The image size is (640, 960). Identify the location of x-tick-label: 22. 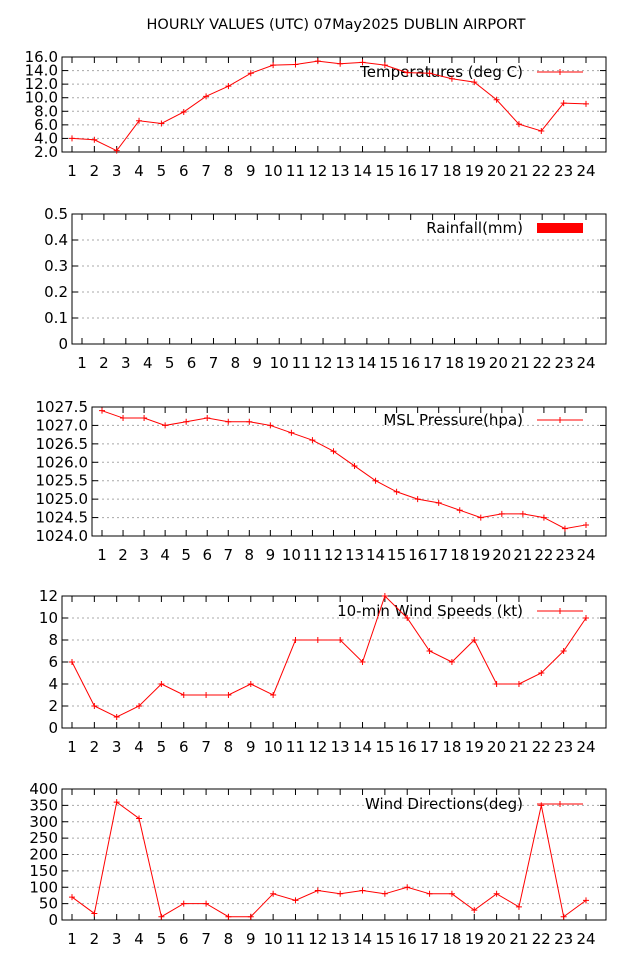
(542, 363).